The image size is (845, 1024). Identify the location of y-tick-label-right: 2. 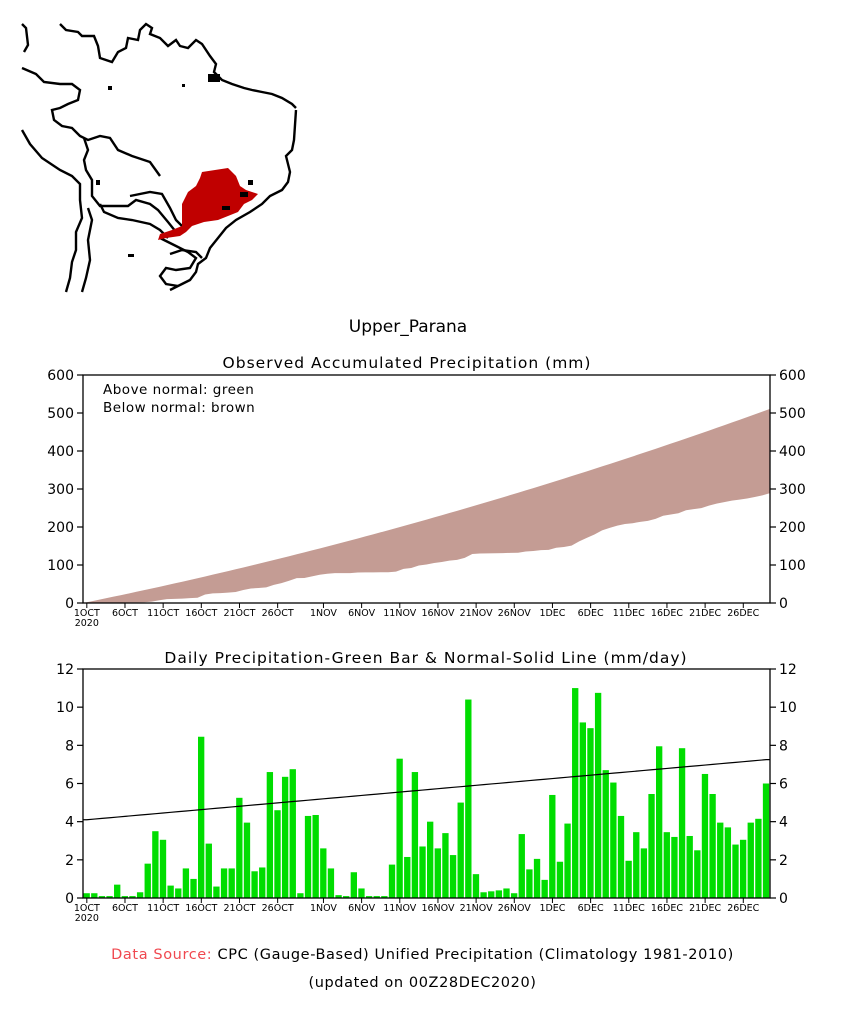
(783, 861).